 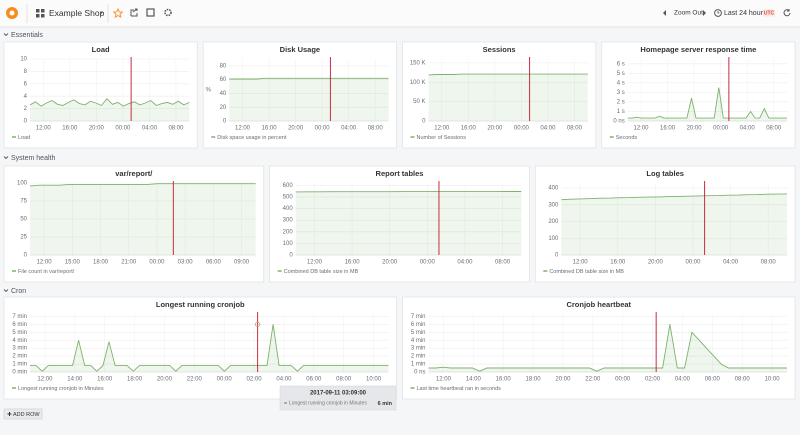 I want to click on refresh-button, so click(x=787, y=13).